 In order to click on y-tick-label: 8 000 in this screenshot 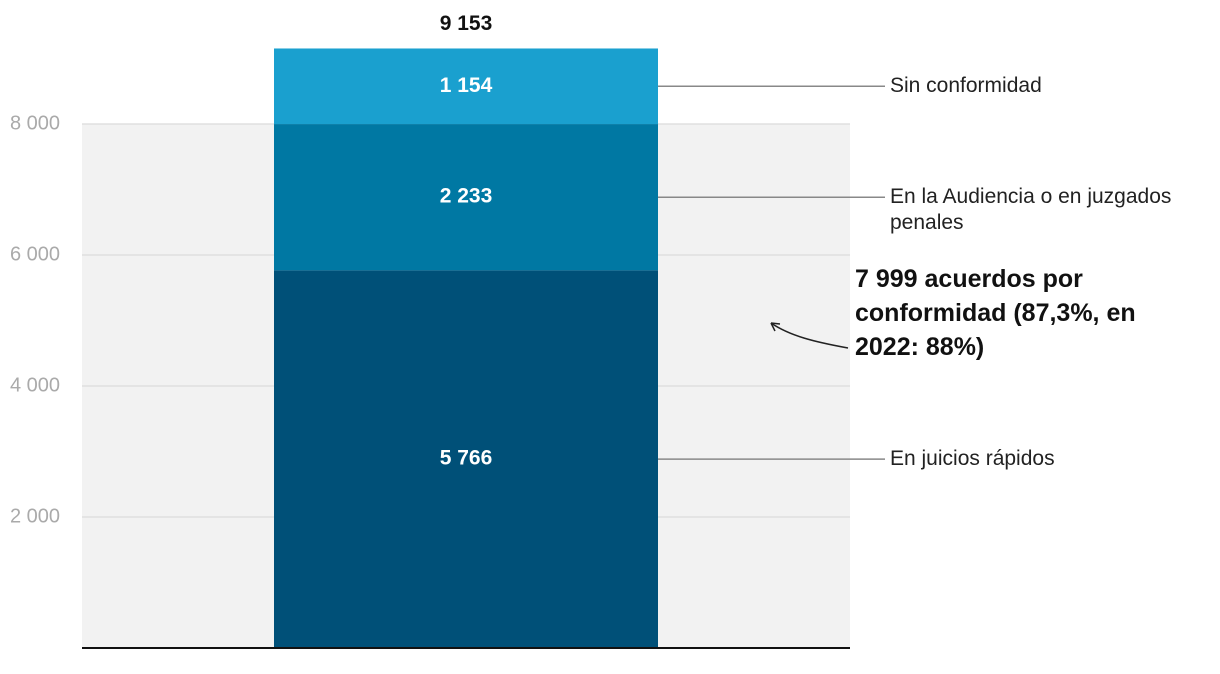, I will do `click(35, 123)`.